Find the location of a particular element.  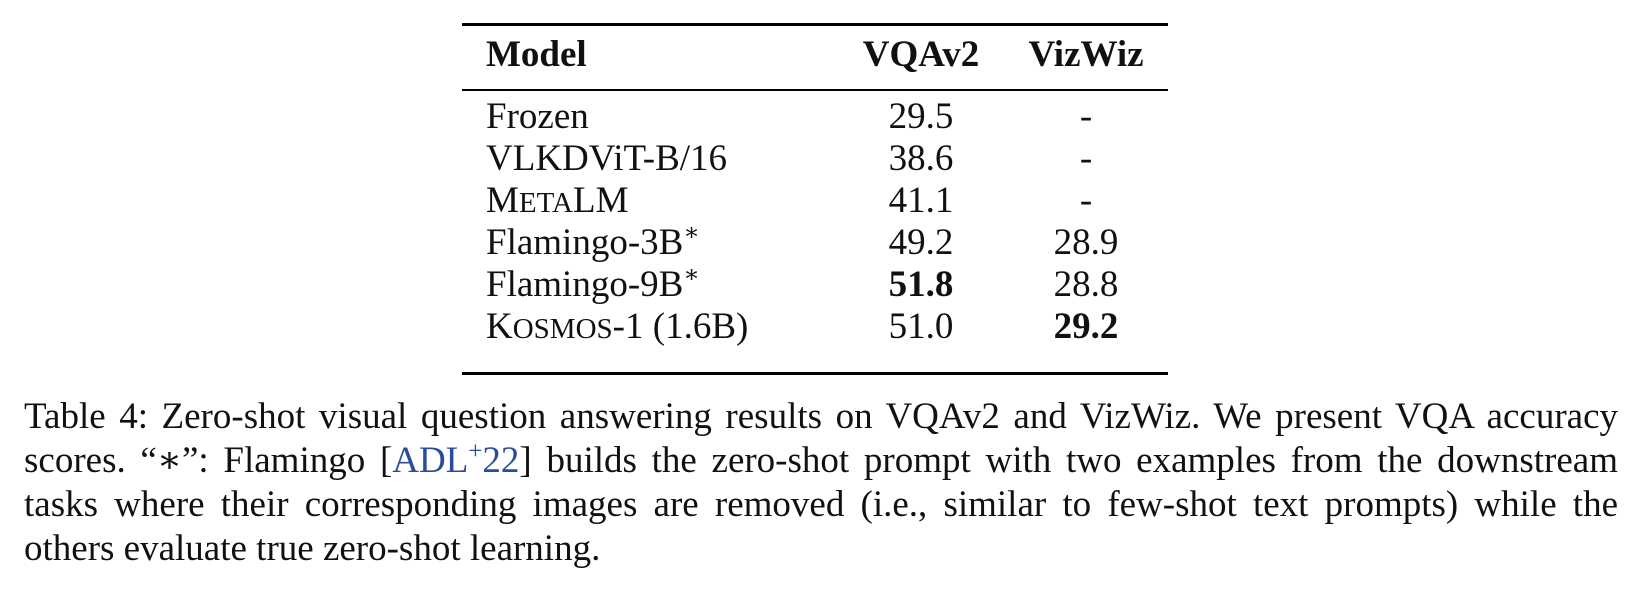

vqav2-score: 41.1 is located at coordinates (921, 200).